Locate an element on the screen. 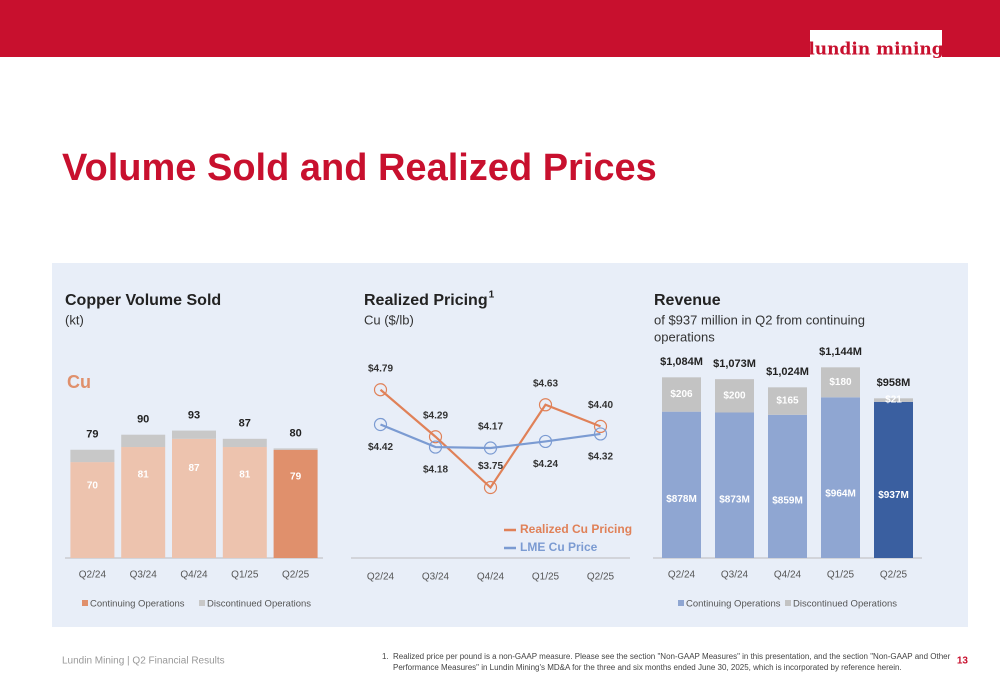 This screenshot has width=1000, height=685. bar-label: $206 is located at coordinates (681, 394).